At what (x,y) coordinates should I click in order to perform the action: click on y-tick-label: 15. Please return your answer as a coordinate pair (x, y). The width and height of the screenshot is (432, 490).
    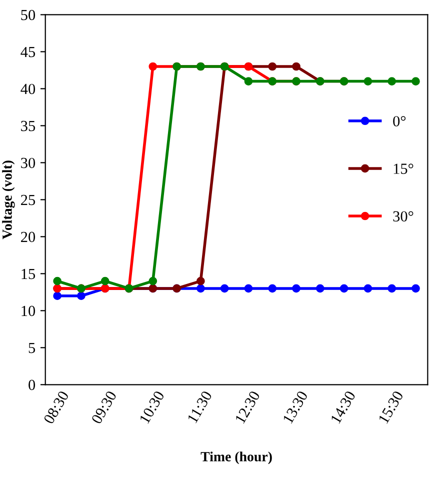
    Looking at the image, I should click on (29, 274).